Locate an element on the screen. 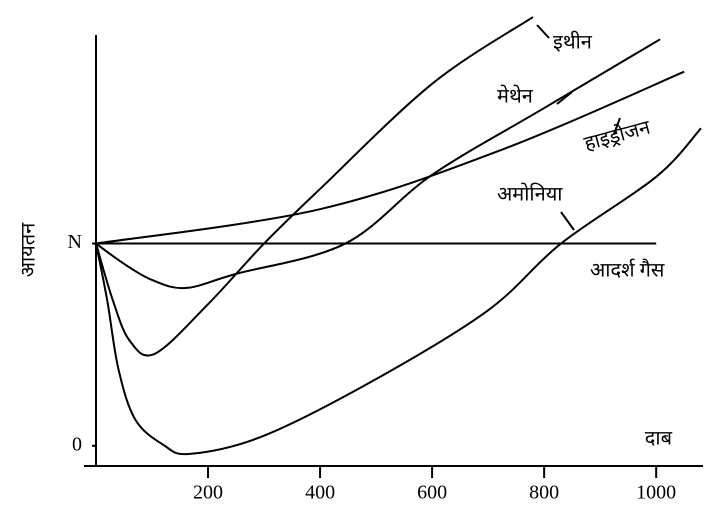 The width and height of the screenshot is (705, 512). series-label: मेथेन is located at coordinates (515, 96).